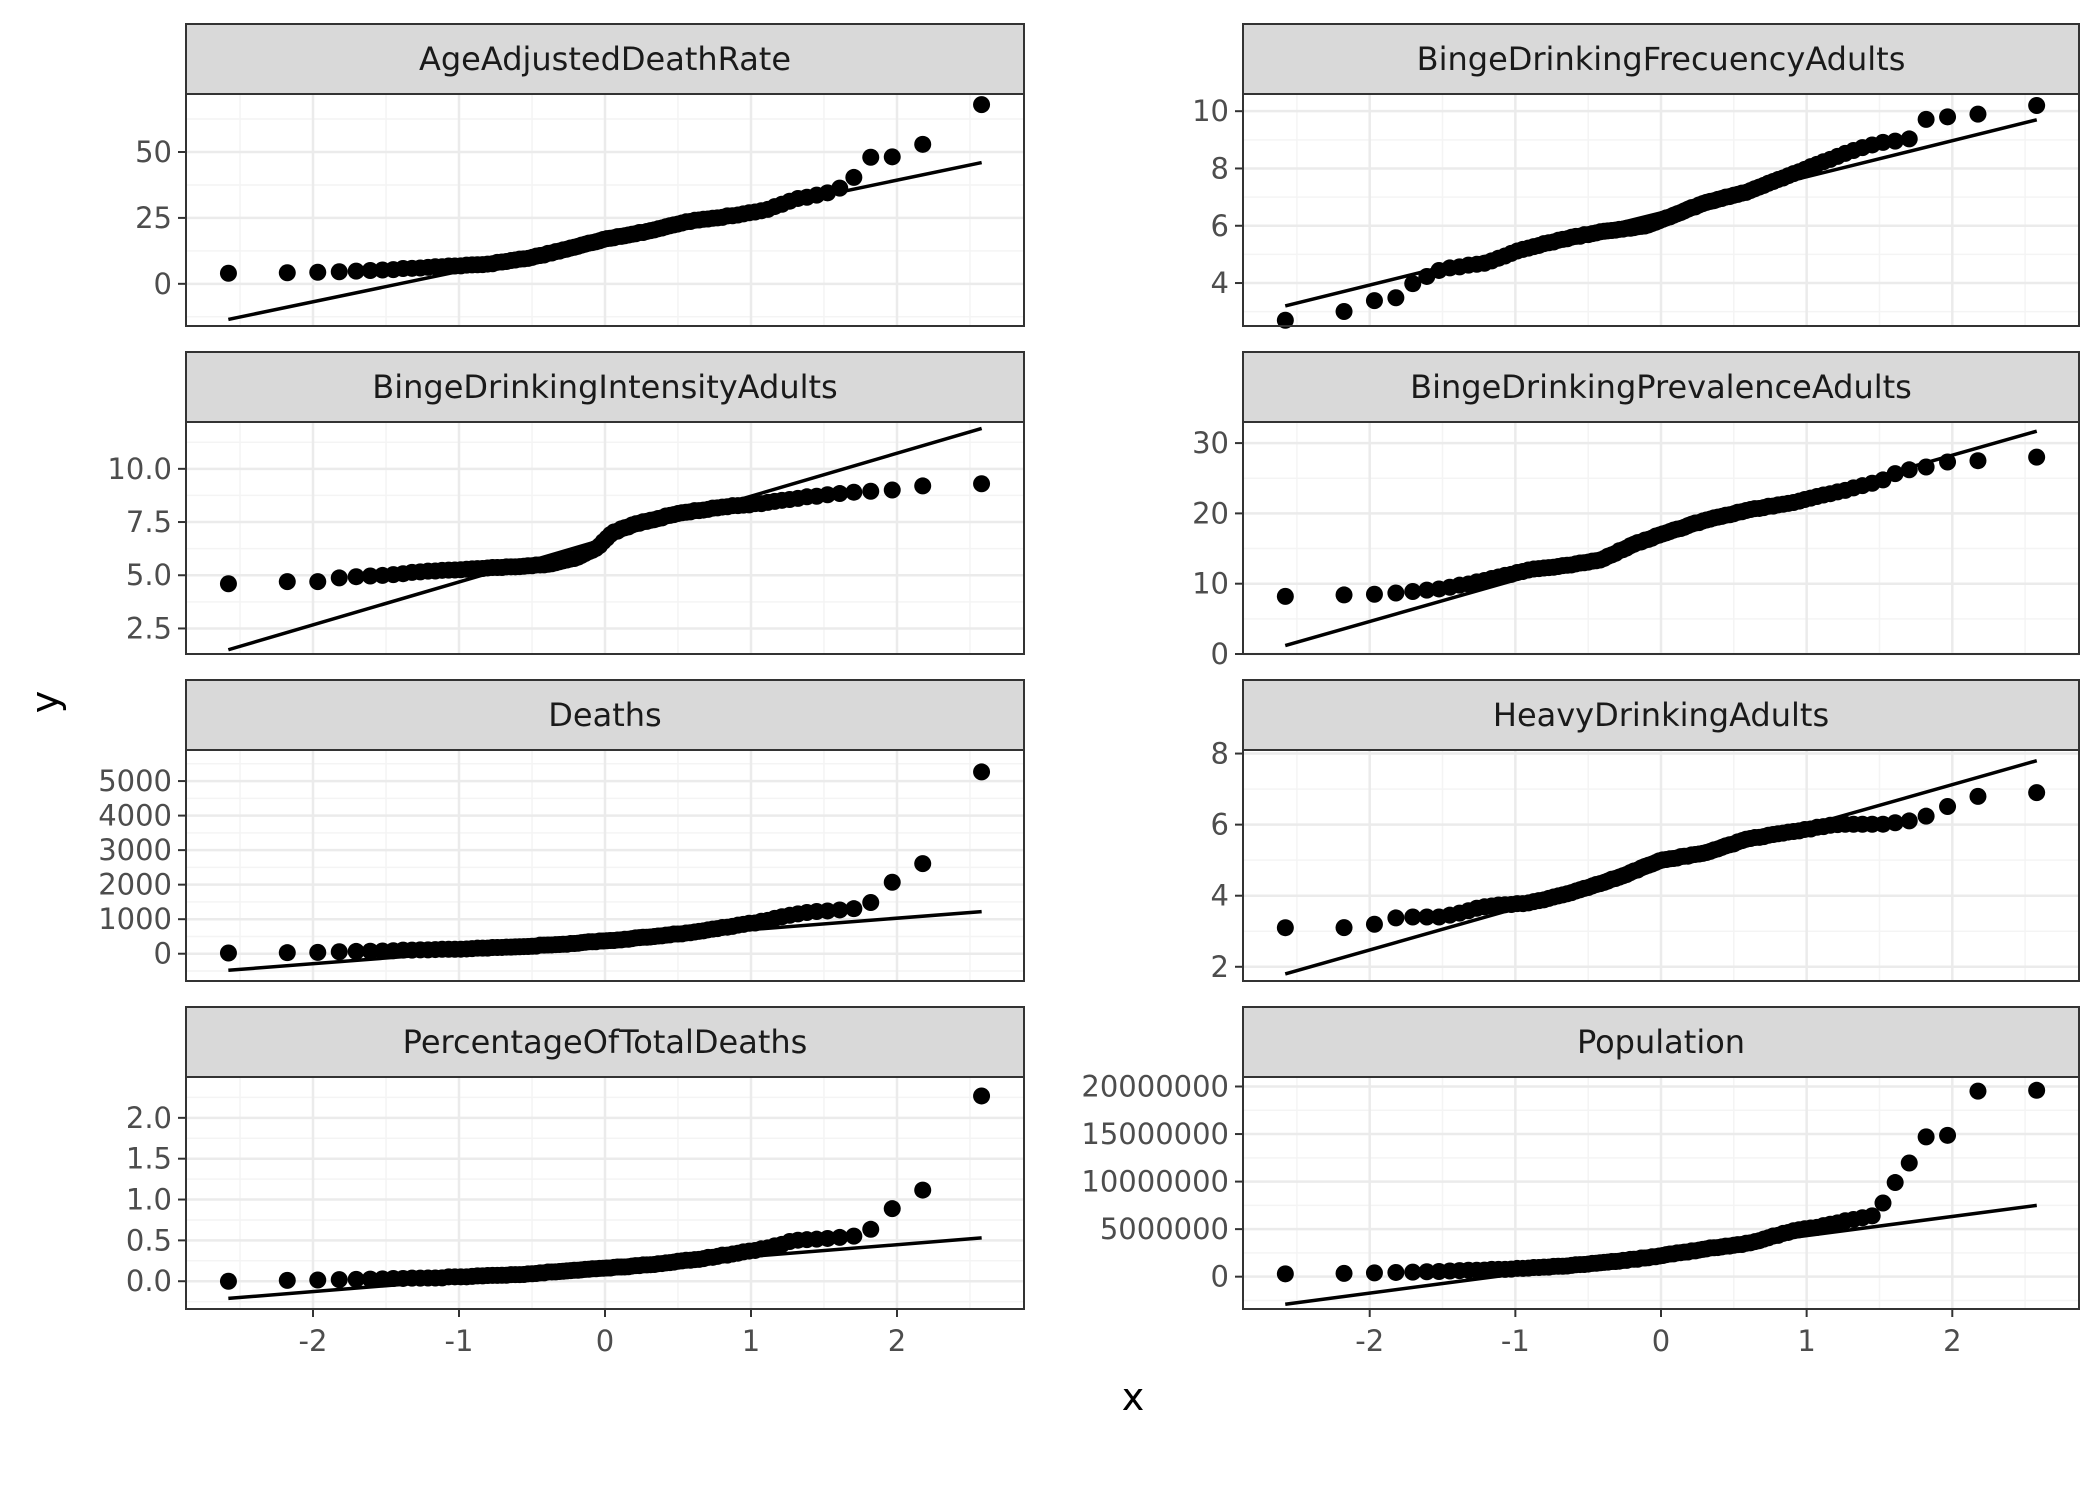 Image resolution: width=2100 pixels, height=1499 pixels. I want to click on y-tick-label: 10000000, so click(1155, 1182).